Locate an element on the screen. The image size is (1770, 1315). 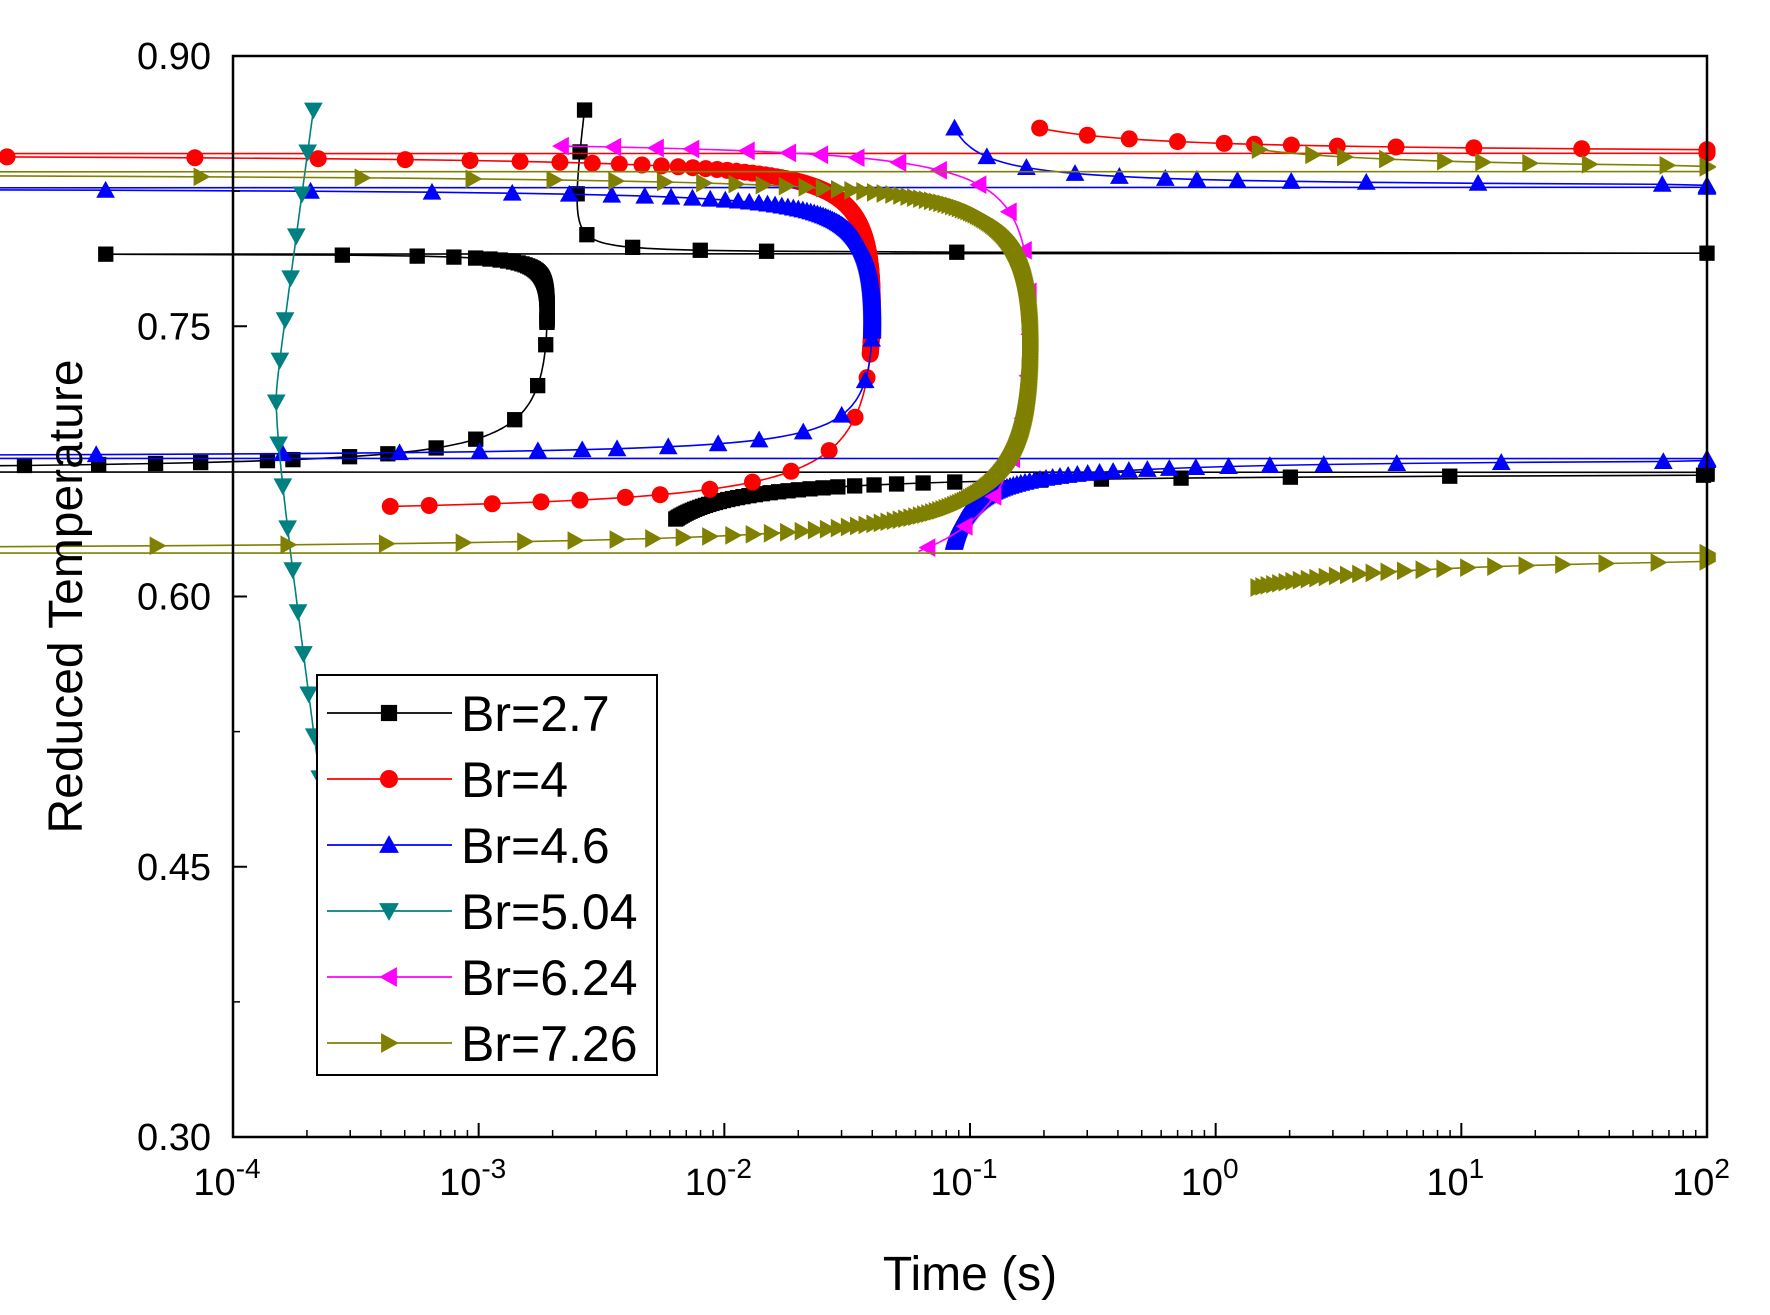
legend-marker is located at coordinates (389, 713).